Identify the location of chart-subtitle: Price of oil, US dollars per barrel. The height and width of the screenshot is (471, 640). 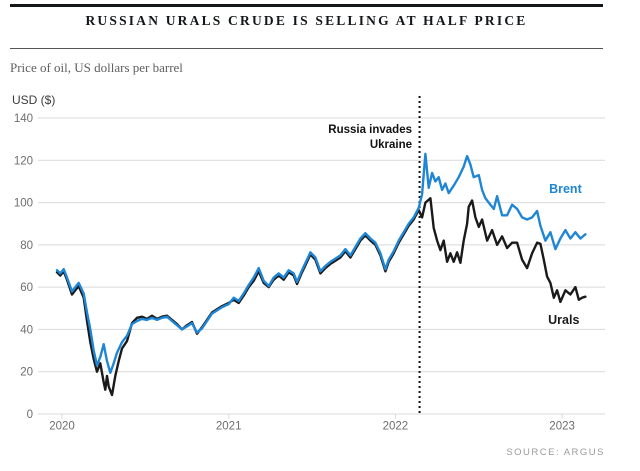
(96, 67).